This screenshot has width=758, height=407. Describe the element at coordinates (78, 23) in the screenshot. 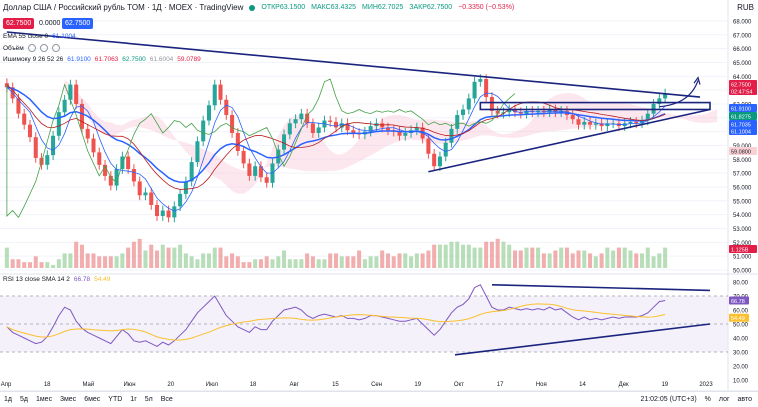

I see `ask-price-box: 62.7500` at that location.